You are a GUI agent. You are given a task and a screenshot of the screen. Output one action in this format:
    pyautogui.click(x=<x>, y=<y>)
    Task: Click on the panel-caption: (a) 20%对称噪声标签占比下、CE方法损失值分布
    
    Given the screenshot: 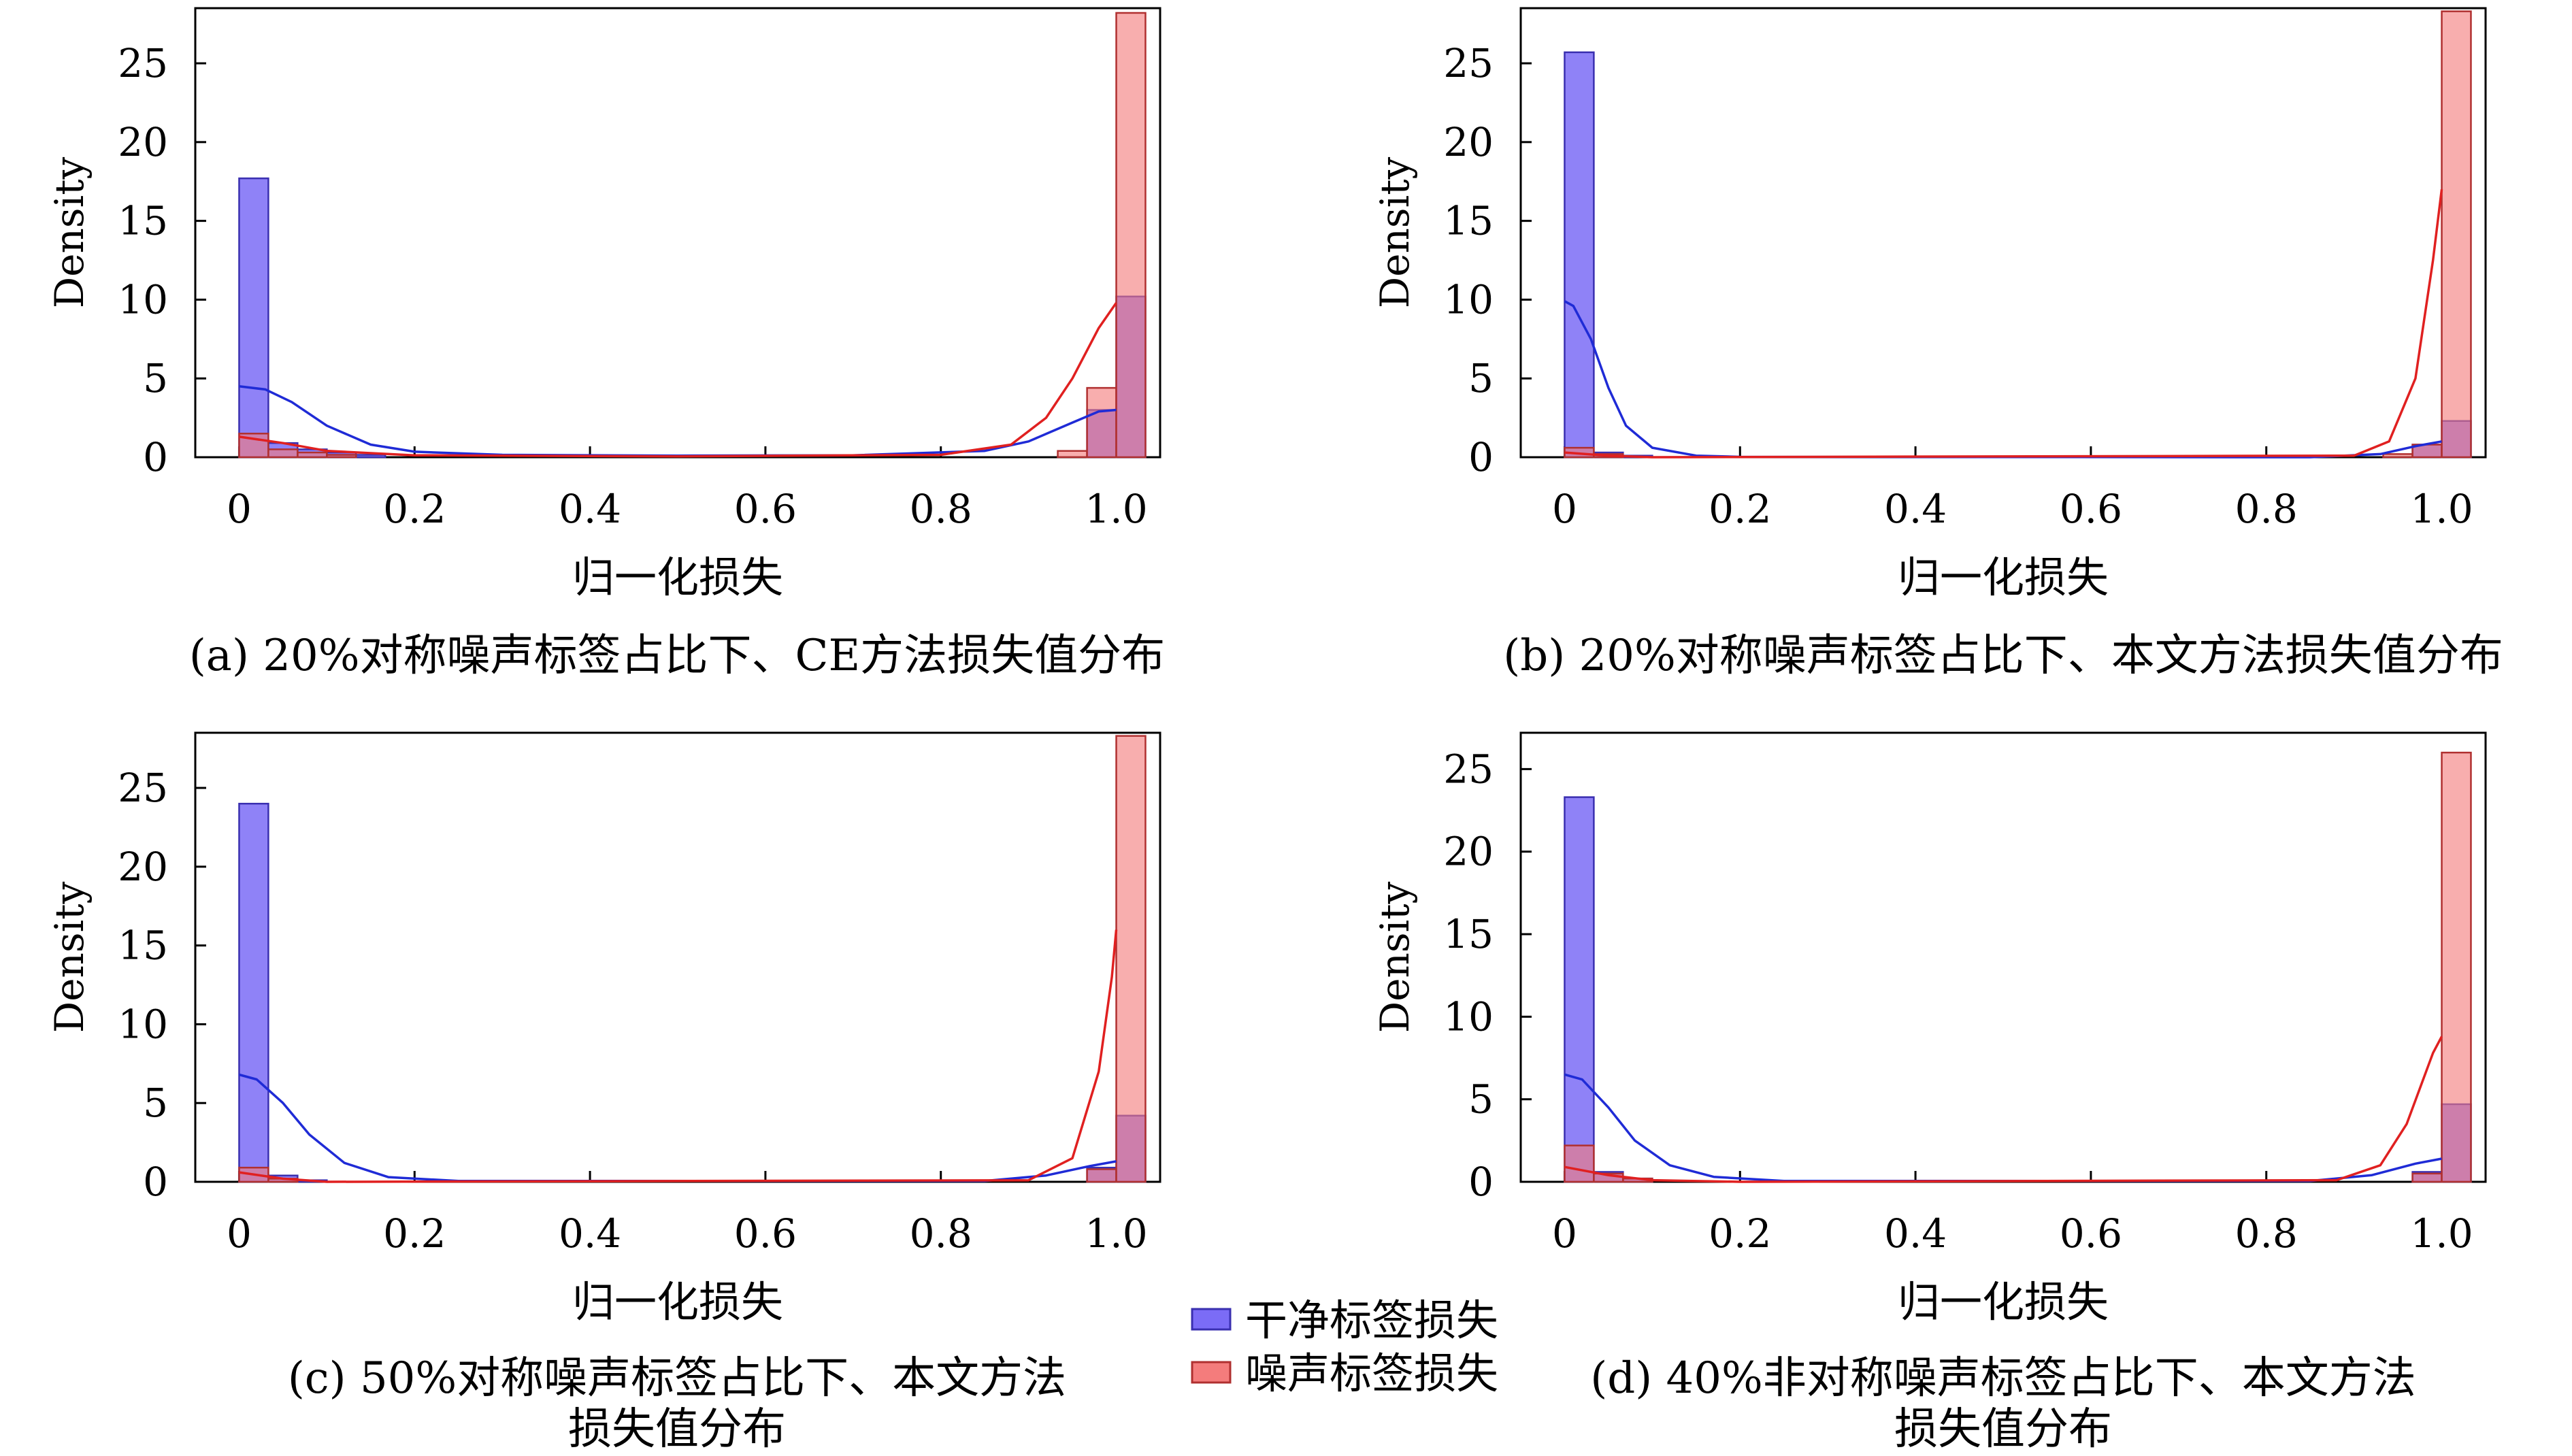 What is the action you would take?
    pyautogui.click(x=677, y=656)
    